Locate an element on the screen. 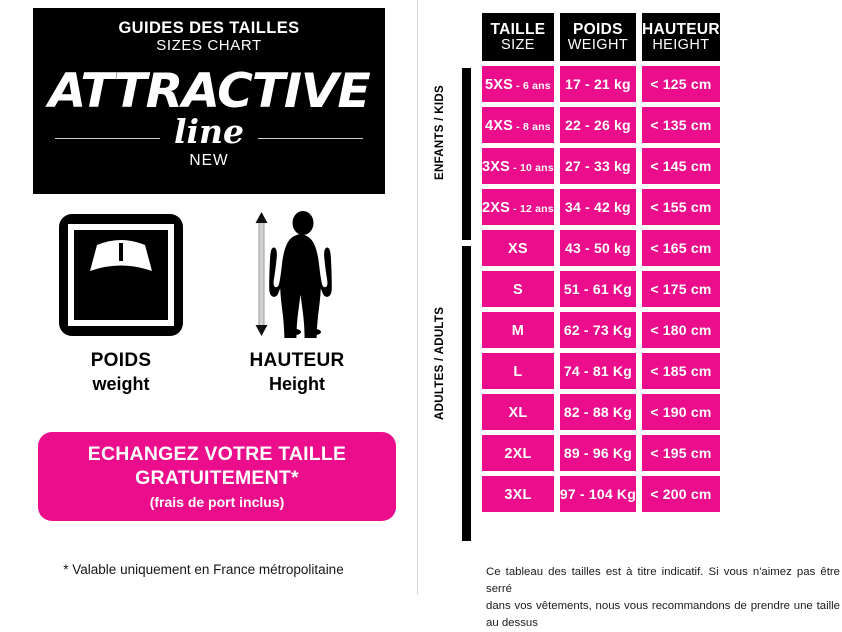 This screenshot has height=632, width=842. table-row: M 62 - 73 Kg < 180 cm is located at coordinates (601, 330).